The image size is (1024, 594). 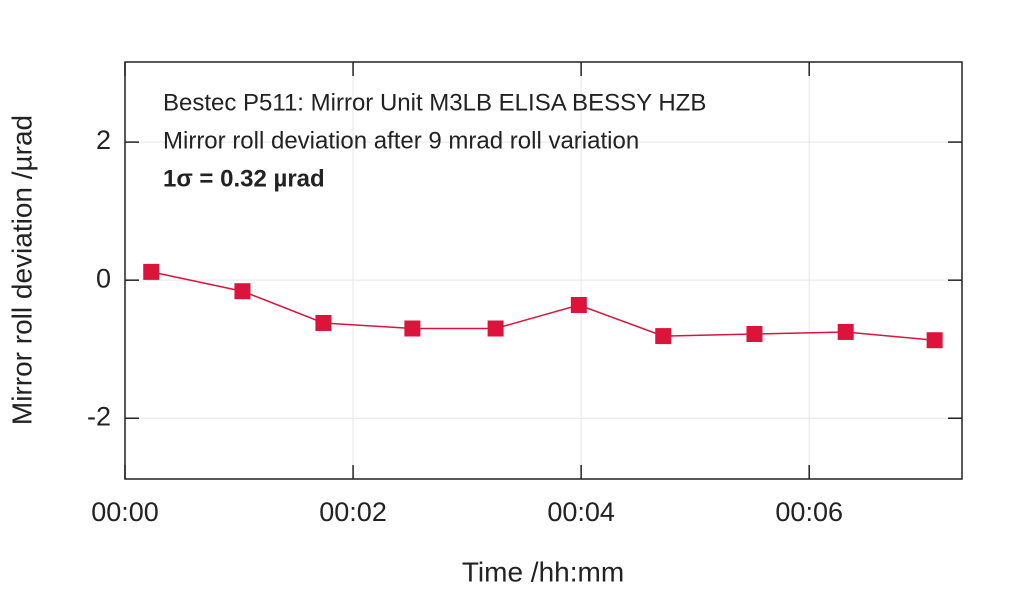 What do you see at coordinates (99, 416) in the screenshot?
I see `y-tick-label: -2` at bounding box center [99, 416].